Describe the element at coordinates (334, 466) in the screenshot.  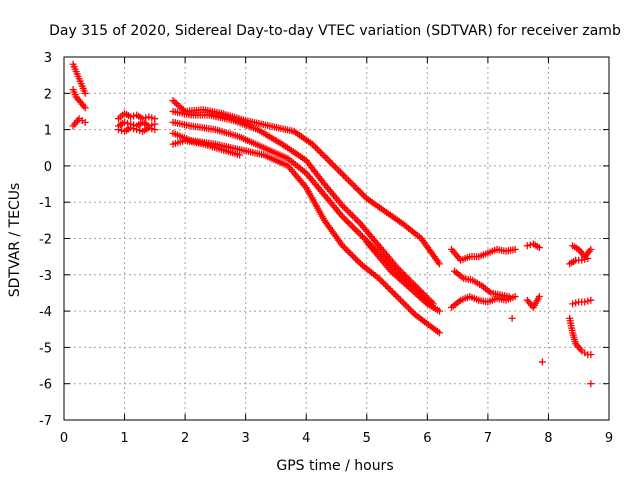
I see `x-axis-label: GPS time / hours` at that location.